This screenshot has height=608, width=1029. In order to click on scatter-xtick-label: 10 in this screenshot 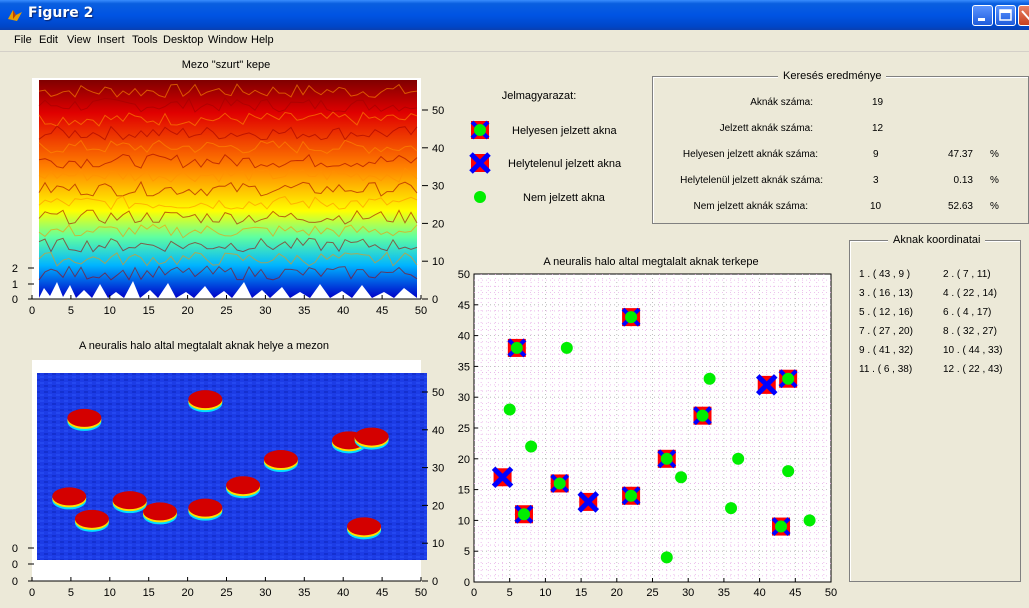, I will do `click(545, 593)`.